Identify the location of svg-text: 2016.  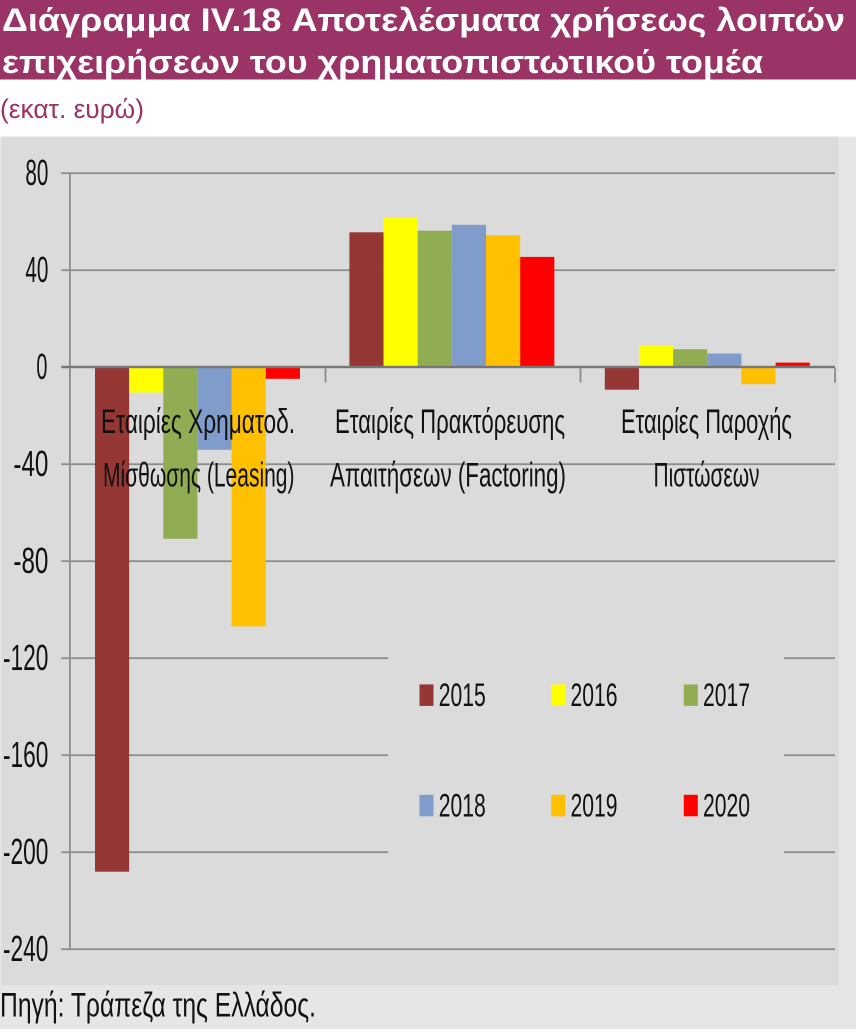
(594, 695).